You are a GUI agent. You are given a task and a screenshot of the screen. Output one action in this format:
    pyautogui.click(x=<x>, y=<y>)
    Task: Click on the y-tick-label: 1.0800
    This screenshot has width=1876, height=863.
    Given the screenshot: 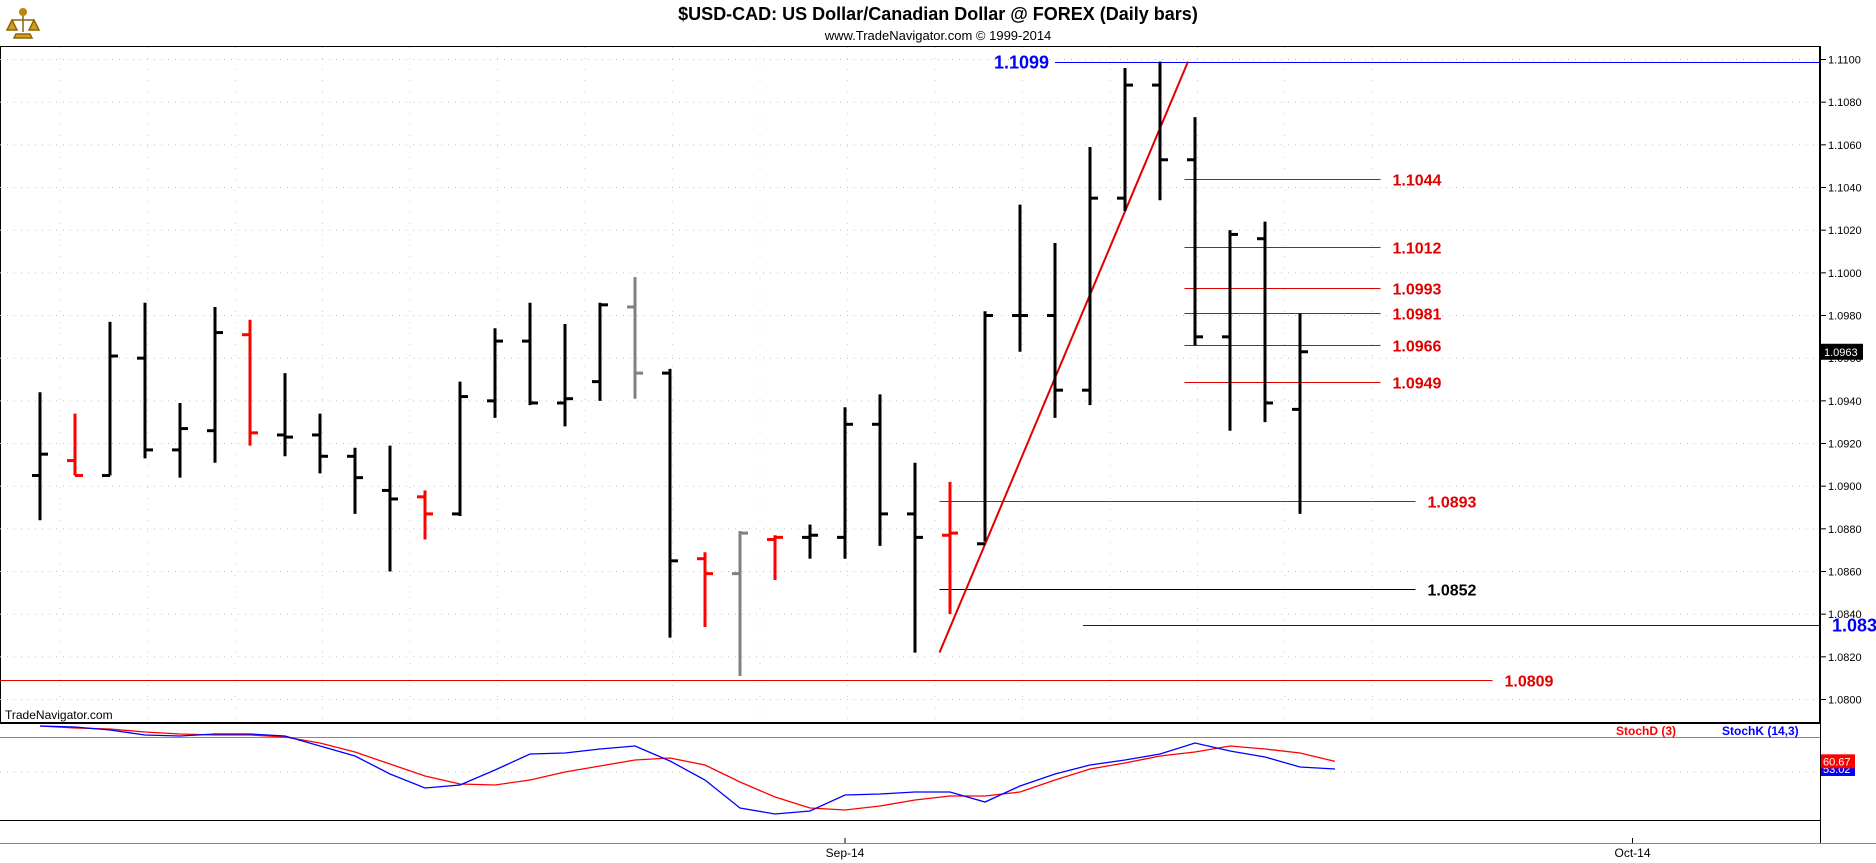 What is the action you would take?
    pyautogui.click(x=1845, y=701)
    